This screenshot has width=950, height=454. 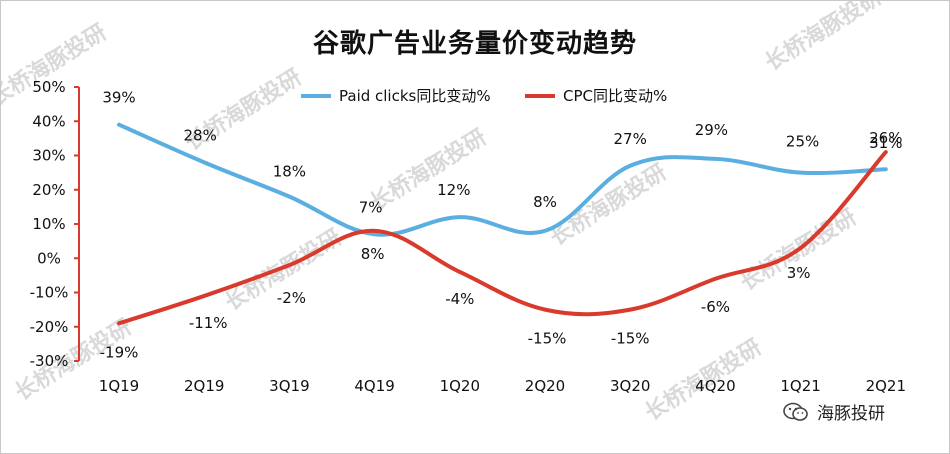 What do you see at coordinates (799, 273) in the screenshot?
I see `data-label: 3%` at bounding box center [799, 273].